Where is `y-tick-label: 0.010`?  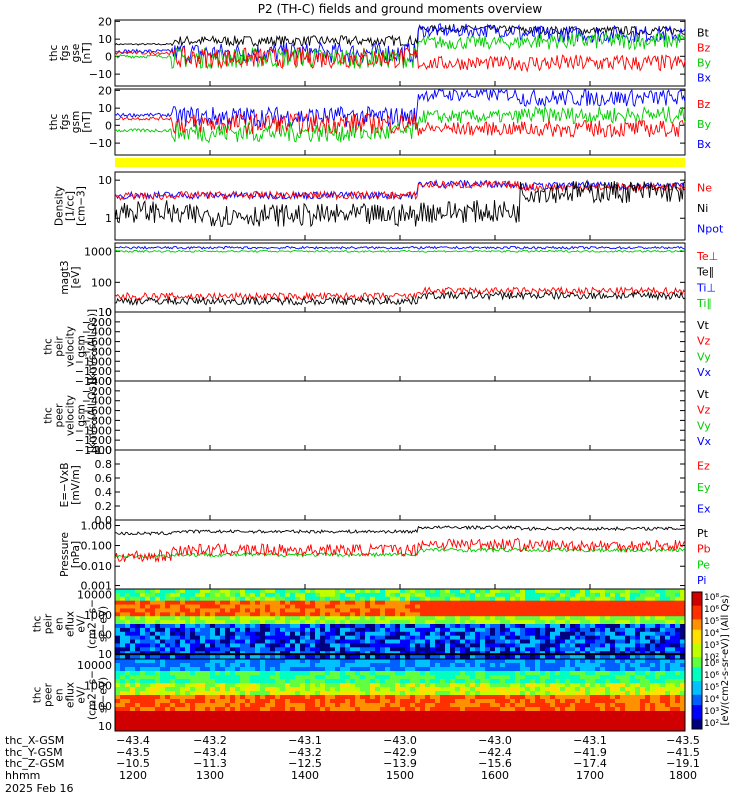 y-tick-label: 0.010 is located at coordinates (97, 566).